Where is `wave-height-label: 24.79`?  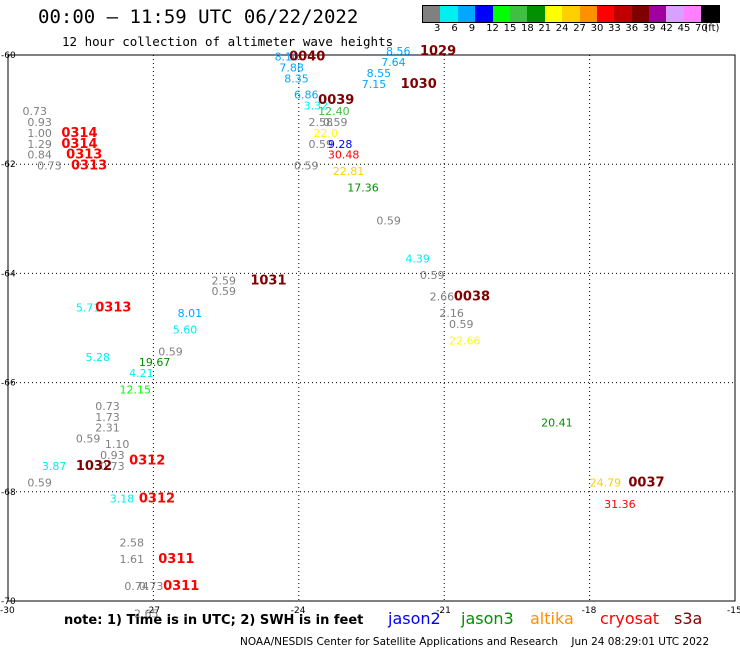
wave-height-label: 24.79 is located at coordinates (606, 482).